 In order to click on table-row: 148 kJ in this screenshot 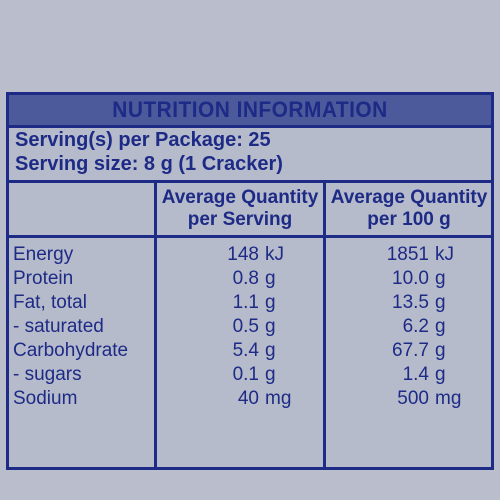, I will do `click(225, 255)`.